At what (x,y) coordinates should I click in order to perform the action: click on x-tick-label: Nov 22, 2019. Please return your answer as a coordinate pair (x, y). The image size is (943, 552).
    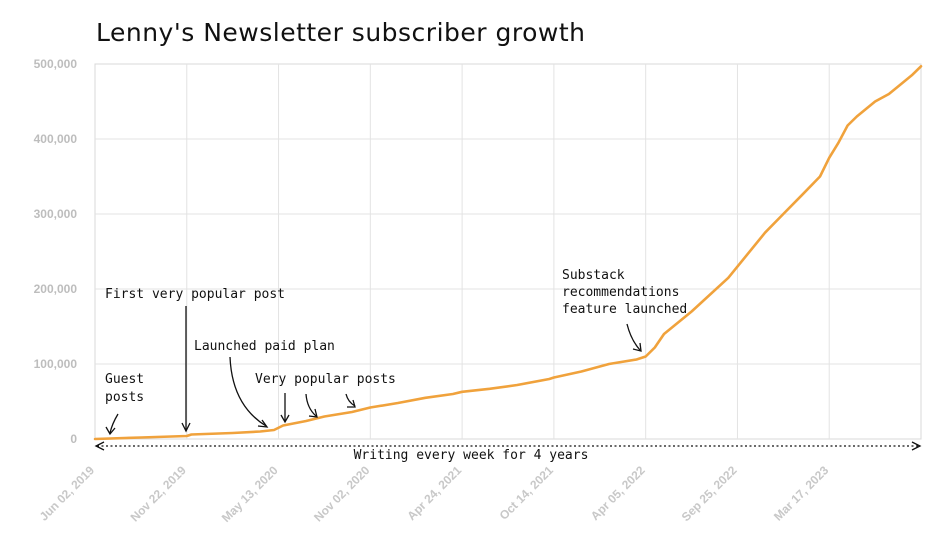
    Looking at the image, I should click on (159, 494).